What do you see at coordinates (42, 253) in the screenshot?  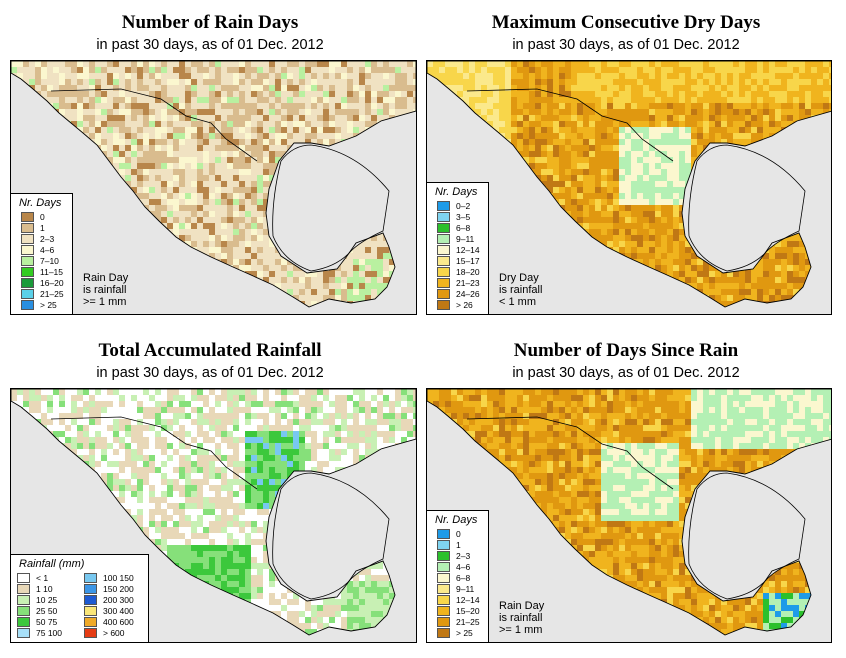 I see `legend: Nr. Days 0 1 2–3 4–6 7–10 11–15 16–20 21–25 > 25` at bounding box center [42, 253].